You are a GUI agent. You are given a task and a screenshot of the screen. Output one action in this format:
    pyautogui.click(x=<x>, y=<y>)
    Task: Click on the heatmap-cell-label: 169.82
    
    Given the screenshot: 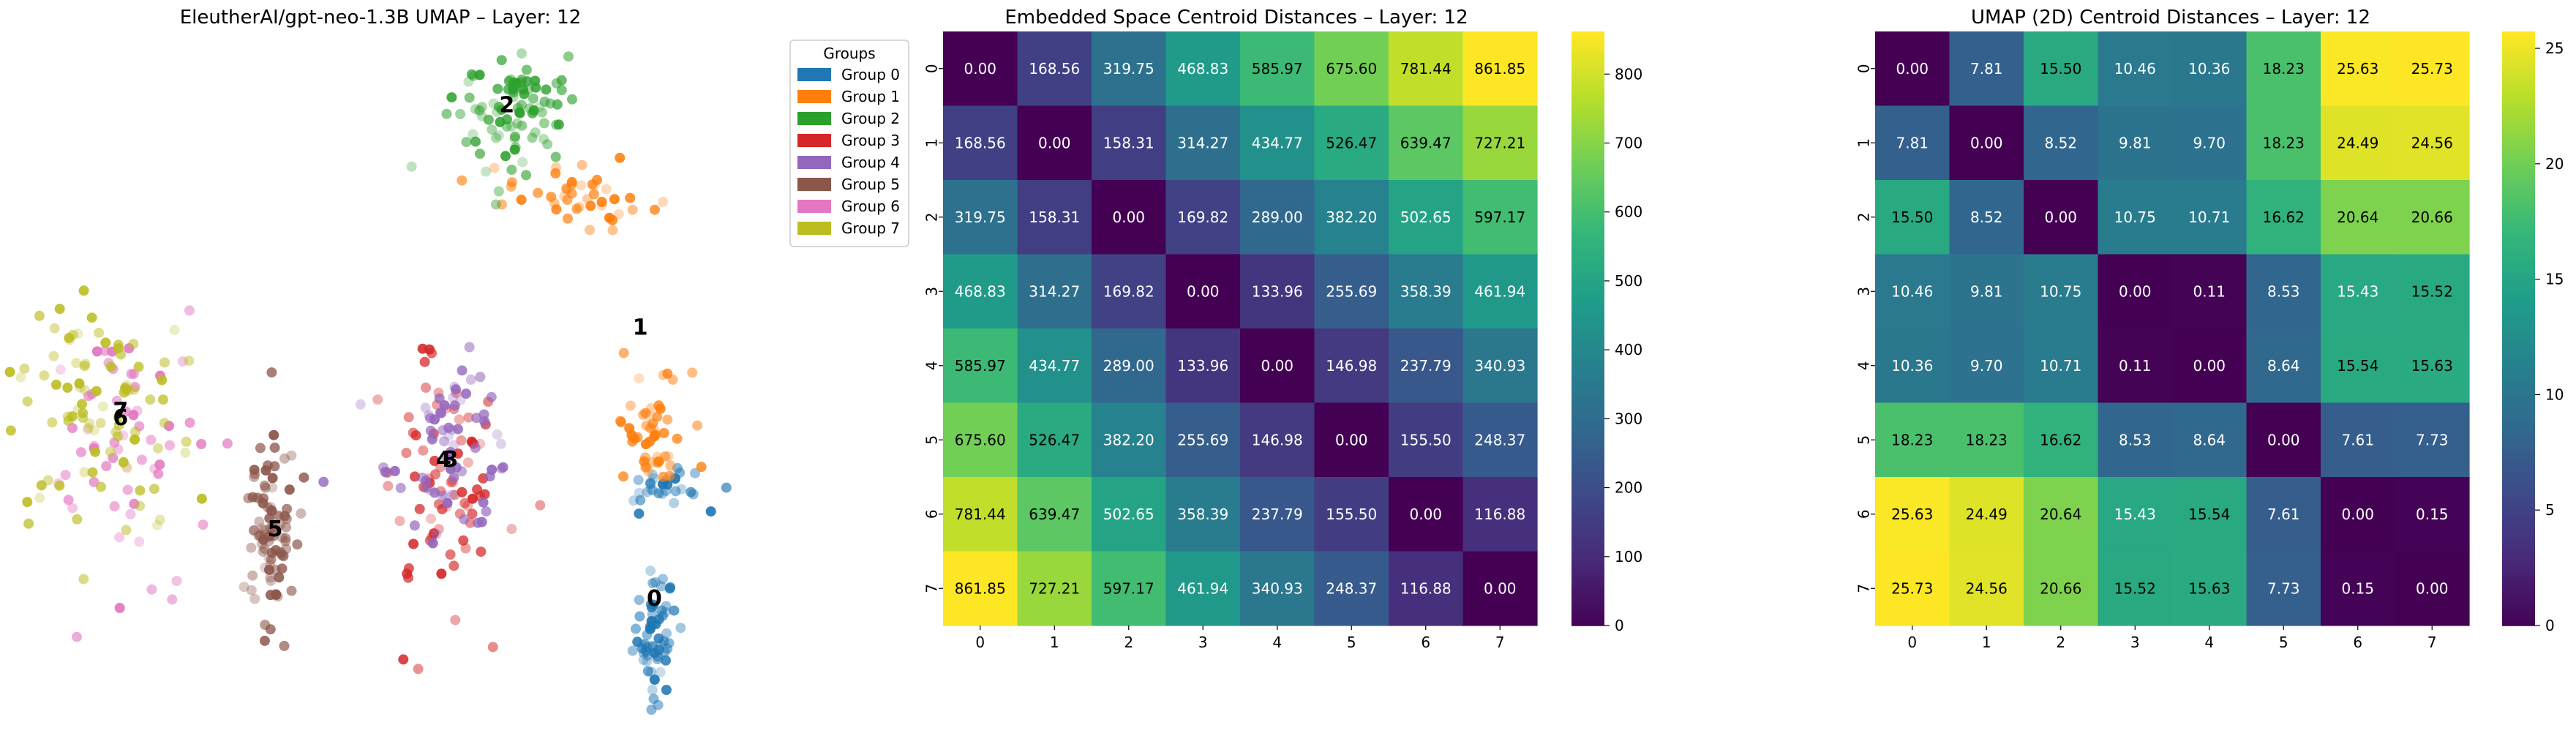 What is the action you would take?
    pyautogui.click(x=1128, y=291)
    